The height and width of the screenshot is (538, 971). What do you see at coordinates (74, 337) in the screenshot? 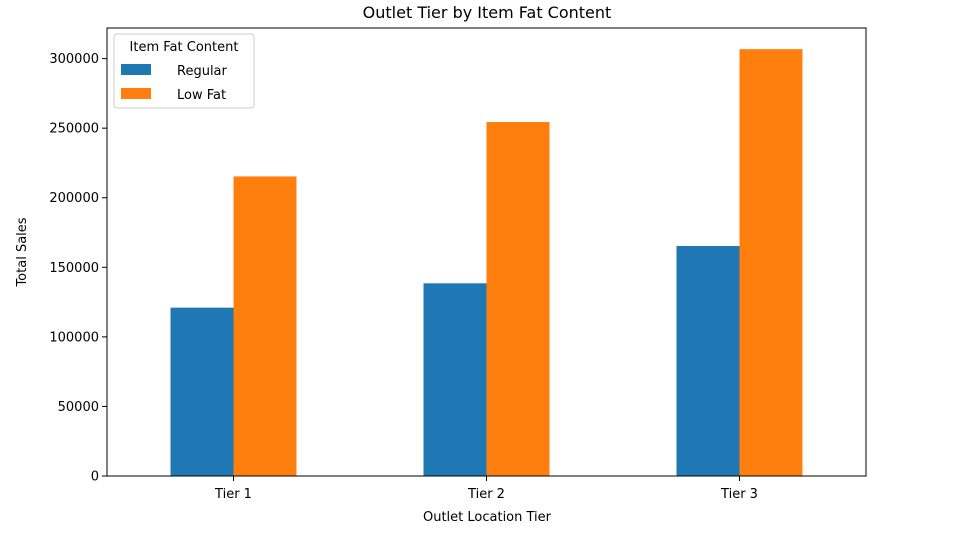
I see `y-tick-label: 100000` at bounding box center [74, 337].